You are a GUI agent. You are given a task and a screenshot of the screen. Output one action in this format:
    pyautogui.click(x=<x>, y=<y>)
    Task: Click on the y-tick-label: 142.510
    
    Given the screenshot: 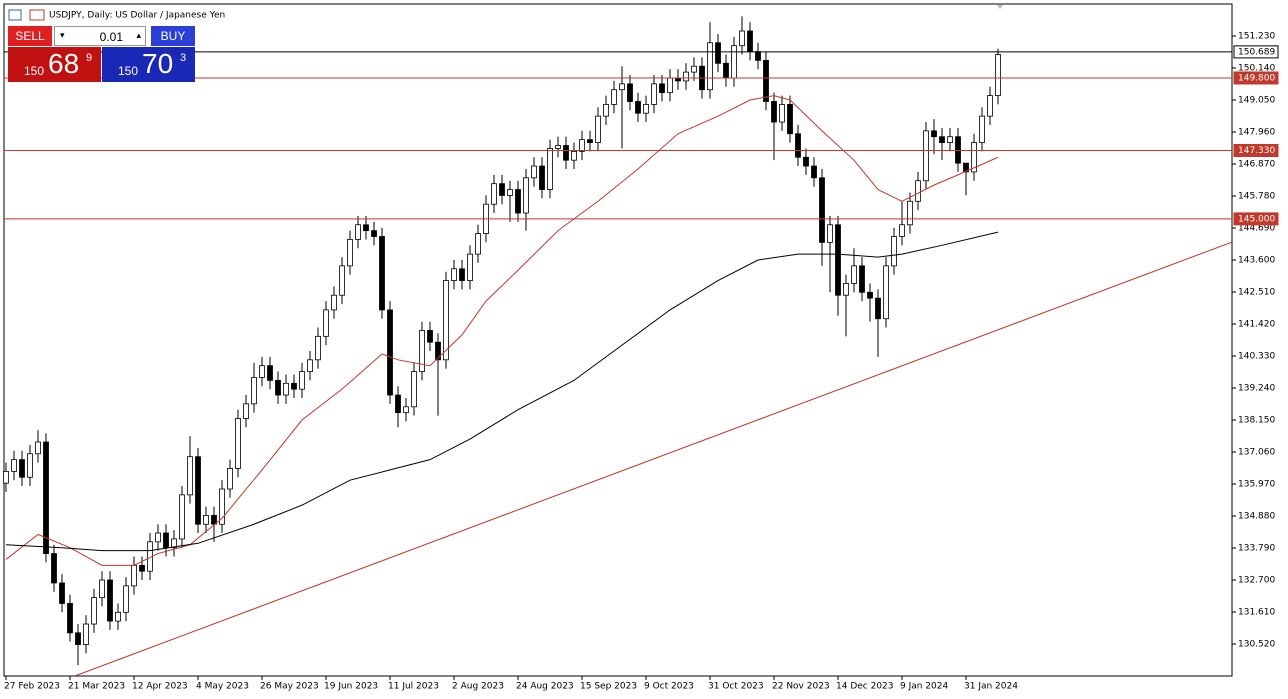 What is the action you would take?
    pyautogui.click(x=1256, y=293)
    